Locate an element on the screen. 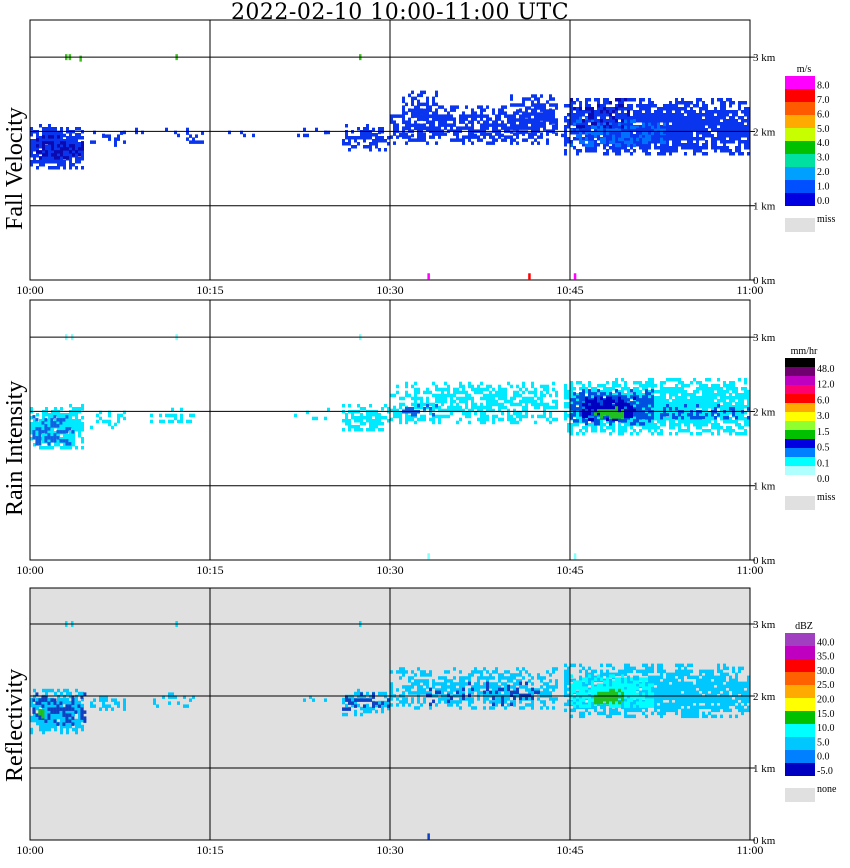  rain-legend-label: 48.0 is located at coordinates (826, 369).